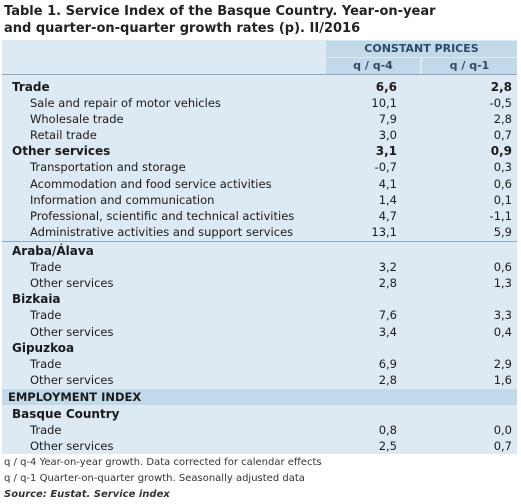 The width and height of the screenshot is (521, 504). I want to click on value-qoq: 0,9, so click(501, 151).